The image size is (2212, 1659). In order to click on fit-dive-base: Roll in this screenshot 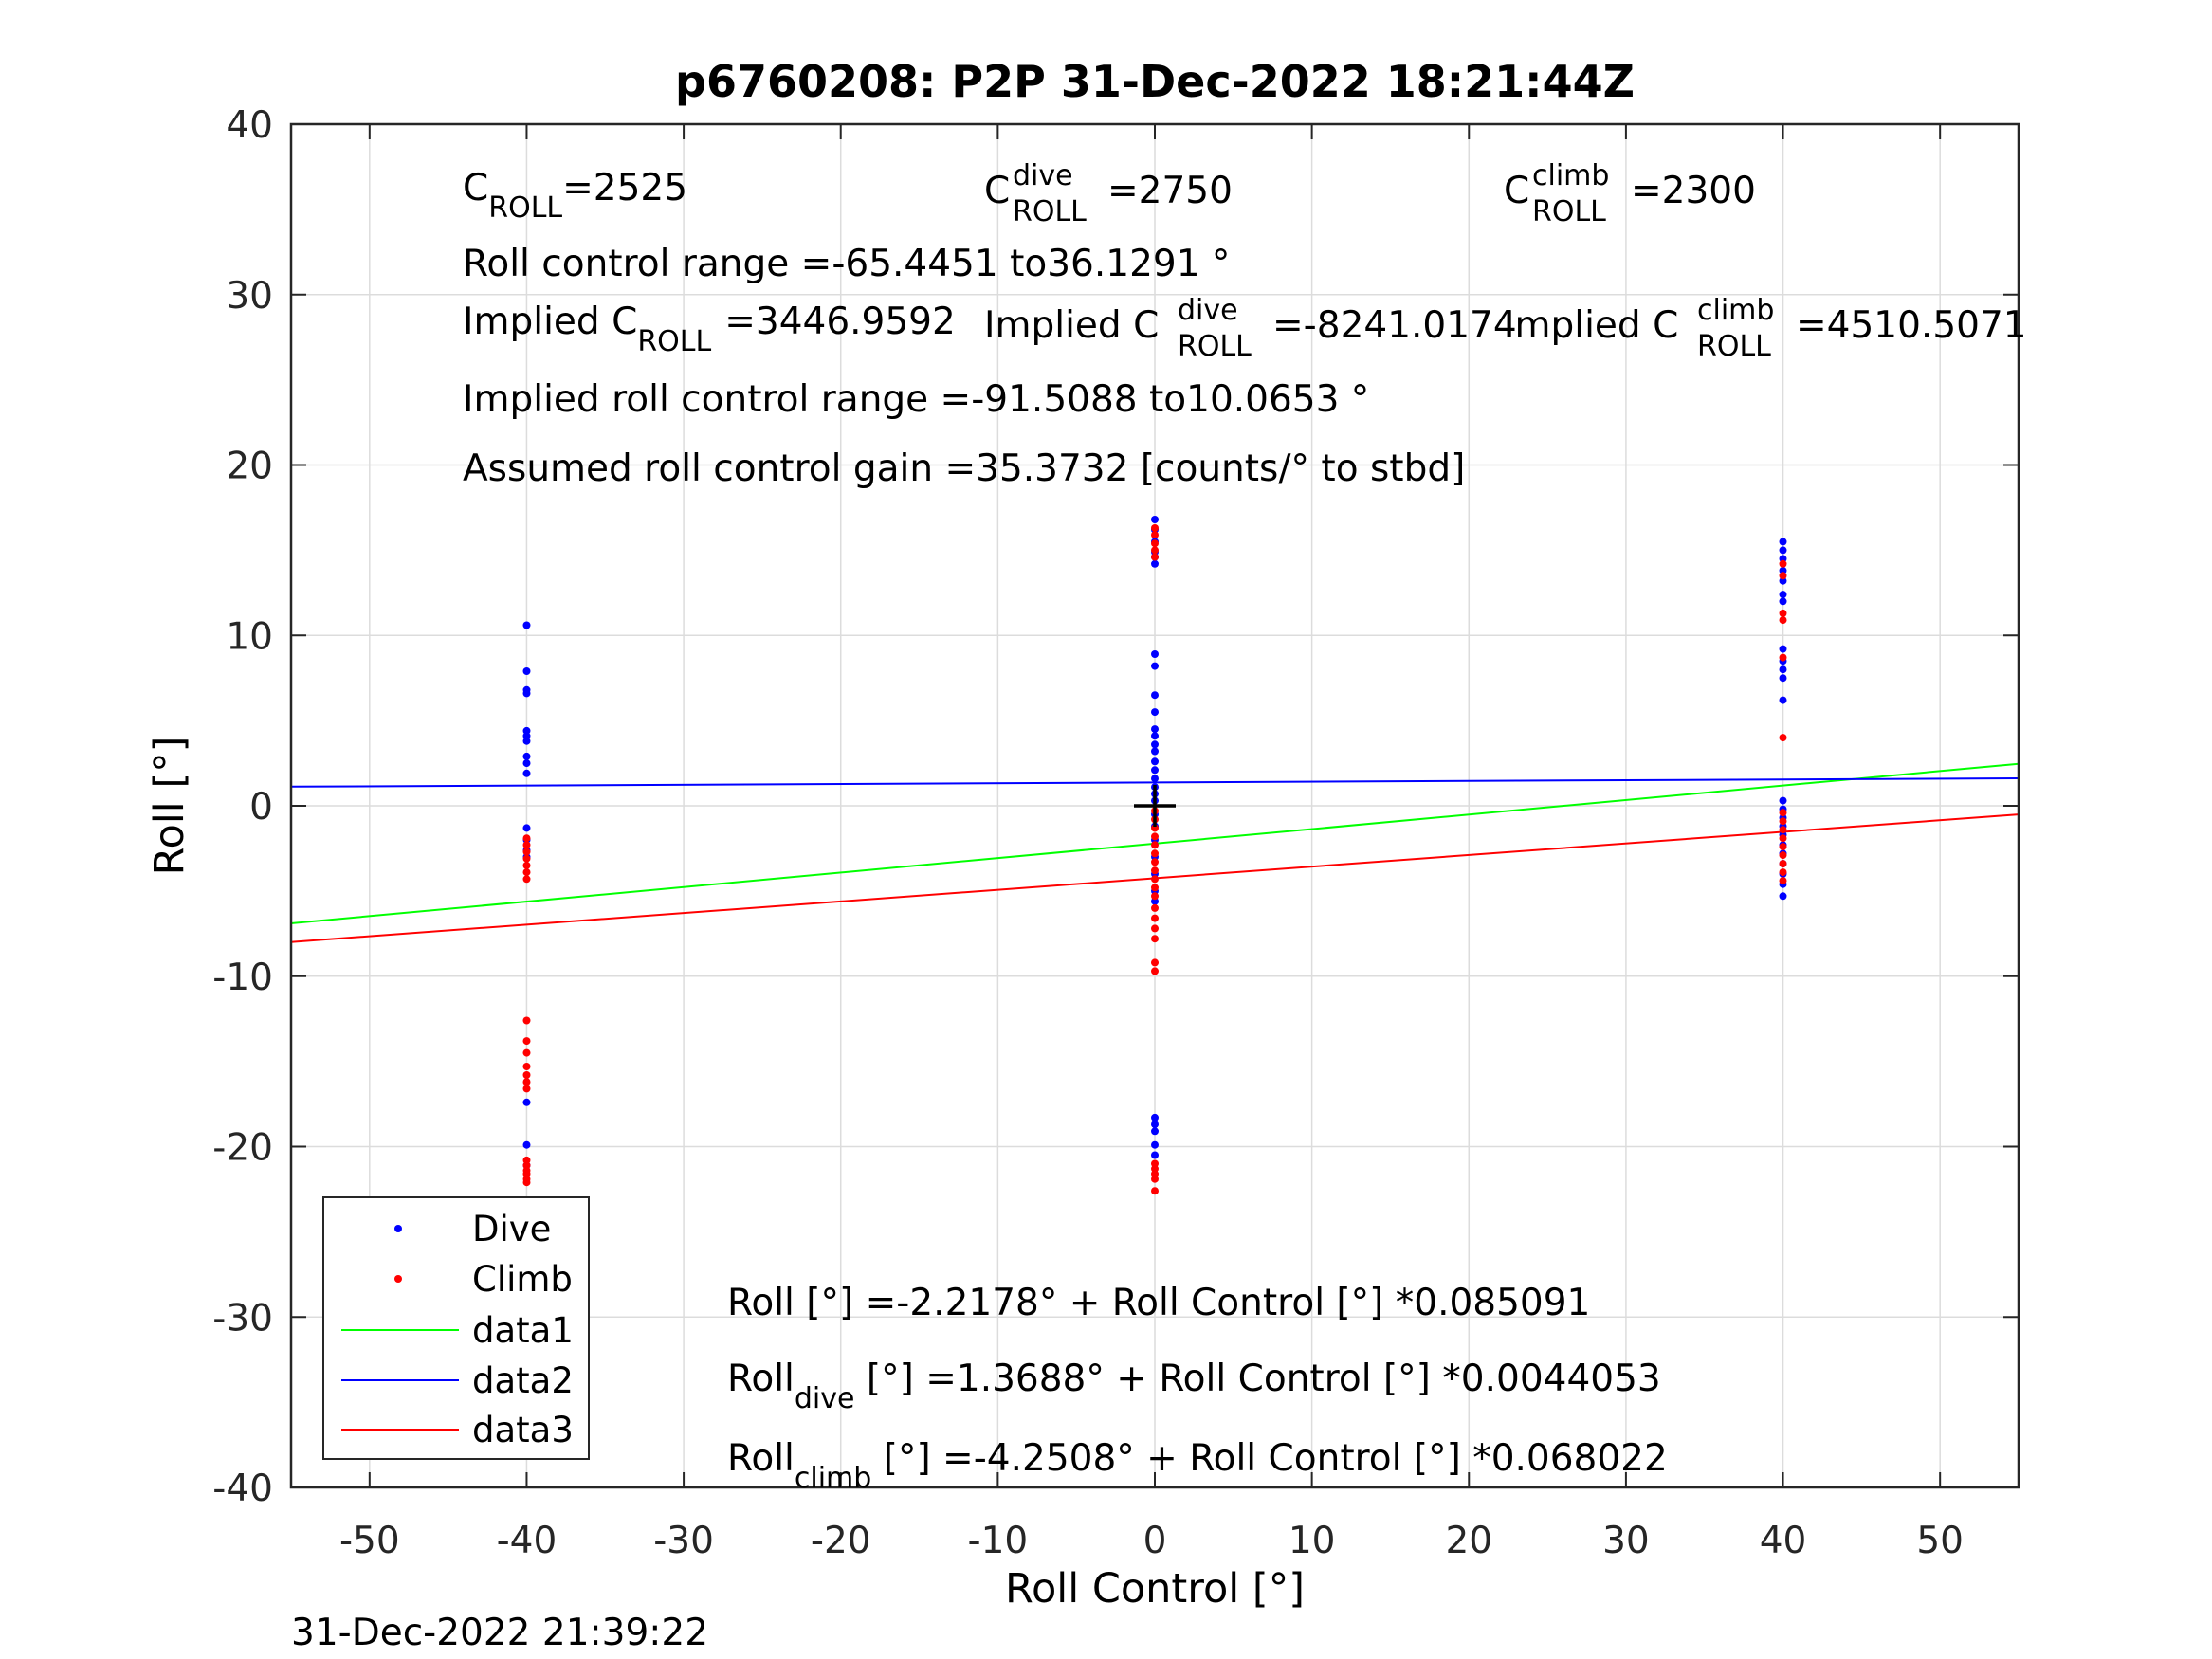, I will do `click(761, 1379)`.